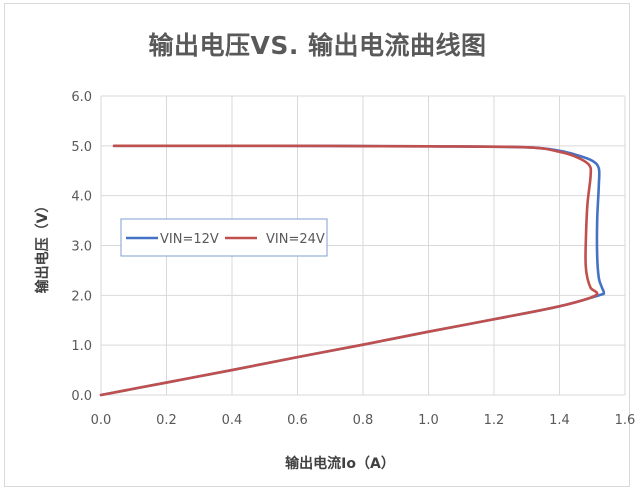  I want to click on x-tick-label: 0.8, so click(363, 420).